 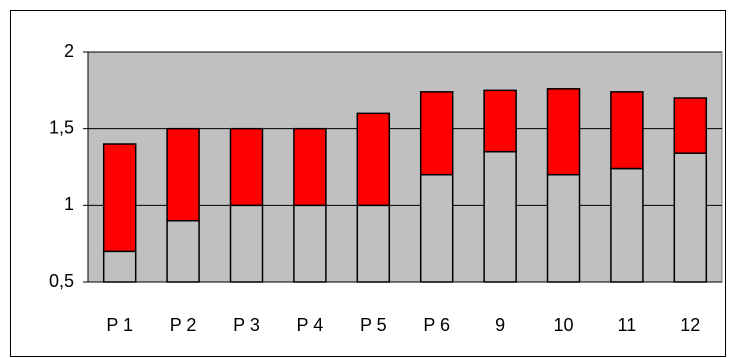 What do you see at coordinates (627, 325) in the screenshot?
I see `x-tick-label: 11` at bounding box center [627, 325].